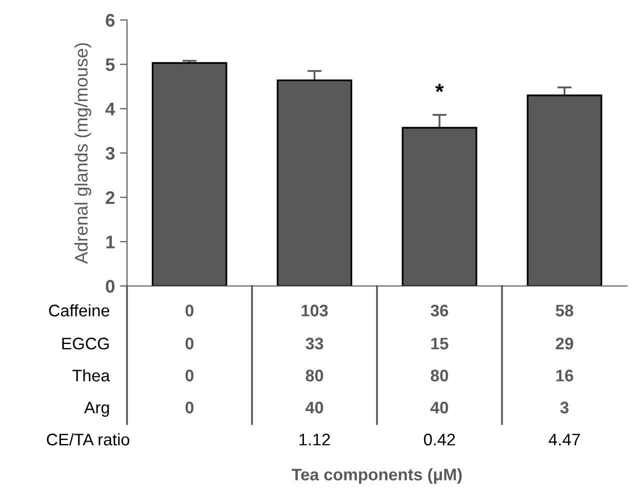 The height and width of the screenshot is (496, 637). Describe the element at coordinates (110, 197) in the screenshot. I see `y-tick-label: 2` at that location.